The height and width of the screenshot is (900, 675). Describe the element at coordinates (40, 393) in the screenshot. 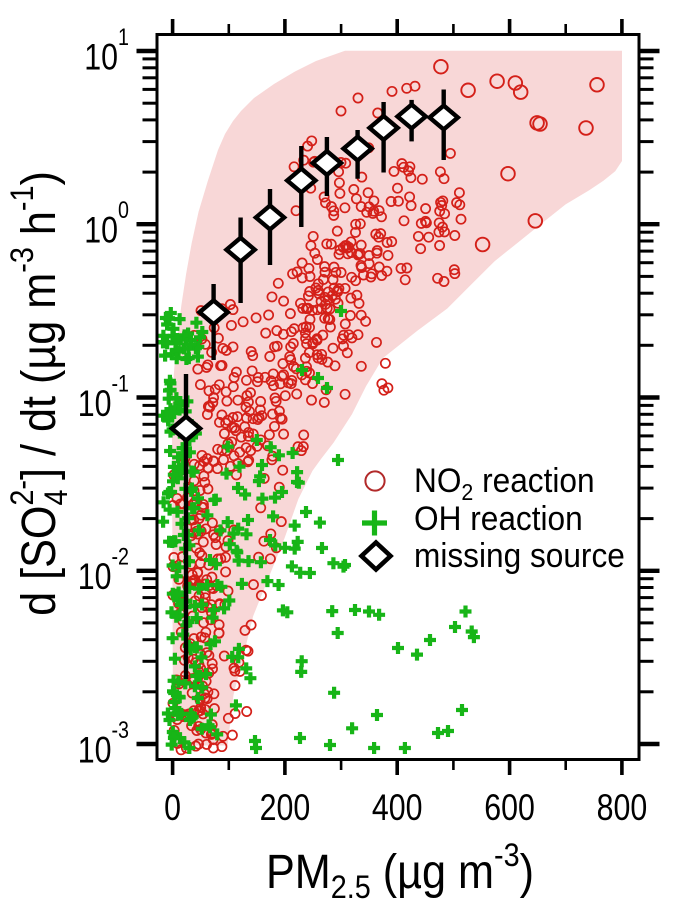

I see `svg-text: d [SO42-] / dt (µg m-3 h-1)` at that location.